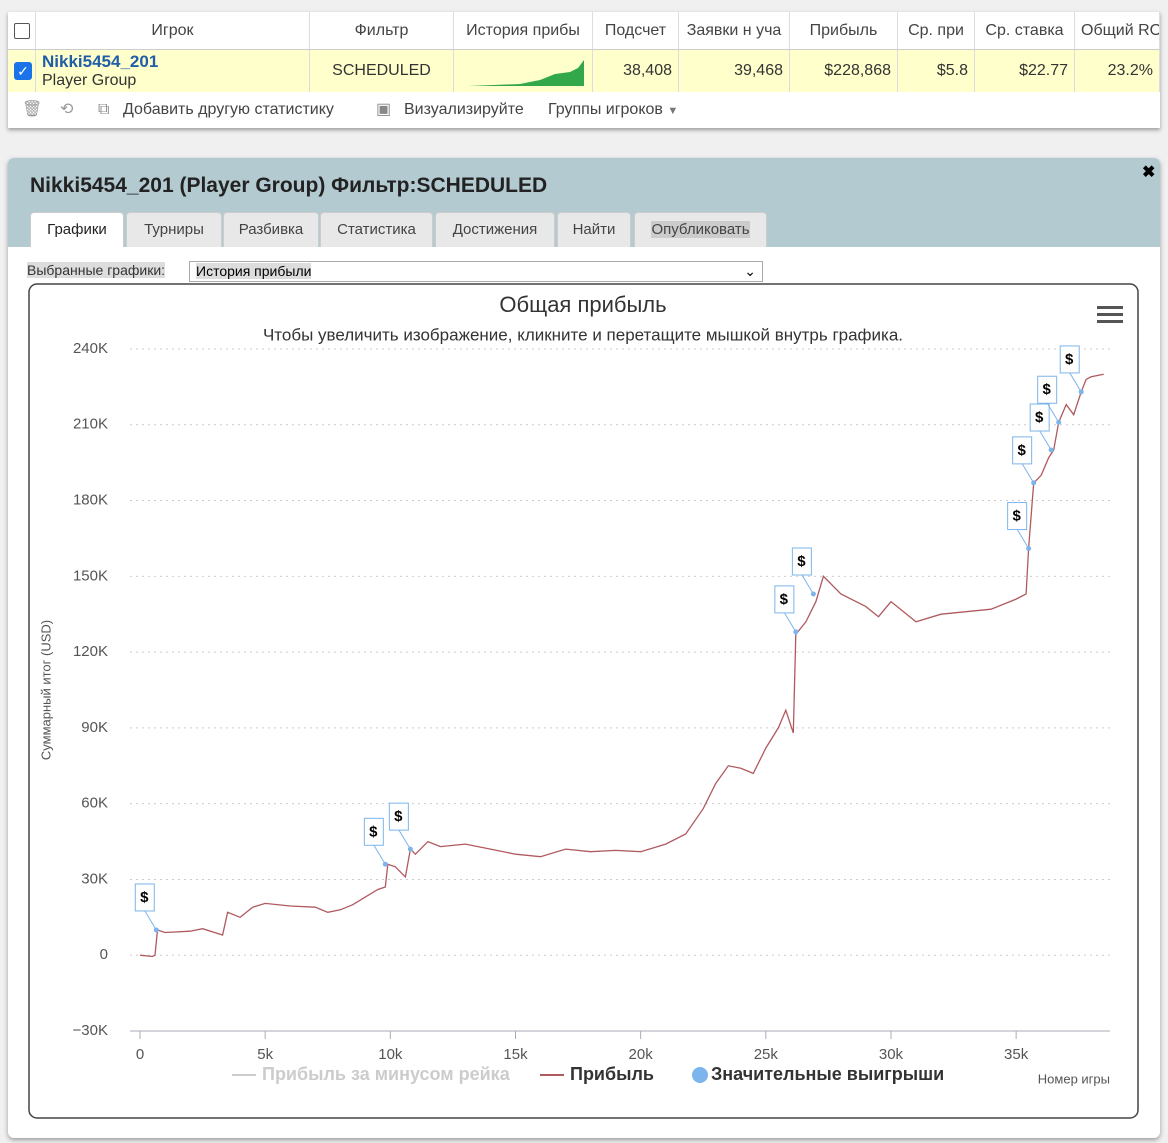 Image resolution: width=1168 pixels, height=1143 pixels. I want to click on delete-icon: 🗑, so click(32, 109).